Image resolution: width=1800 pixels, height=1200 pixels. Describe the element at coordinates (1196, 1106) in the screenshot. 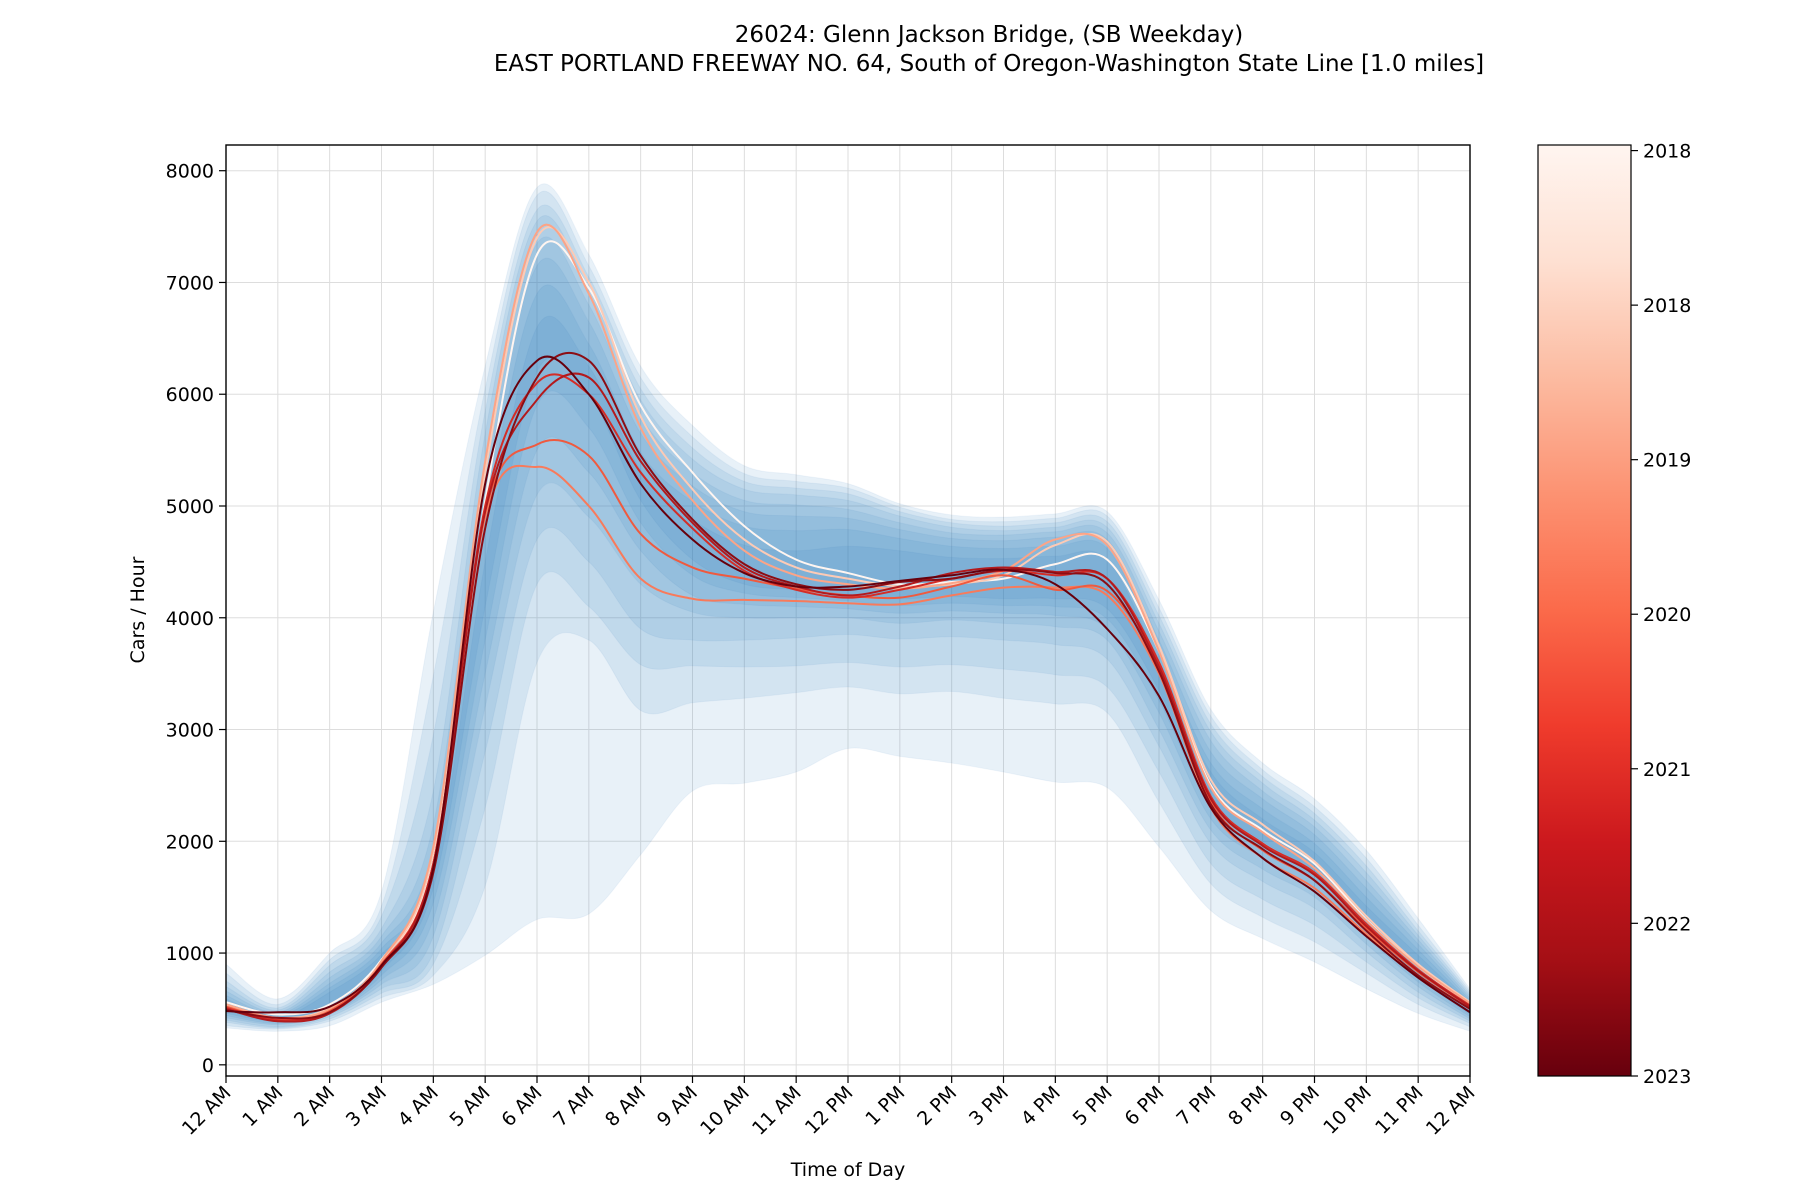

I see `x-tick-label: 7 PM` at that location.